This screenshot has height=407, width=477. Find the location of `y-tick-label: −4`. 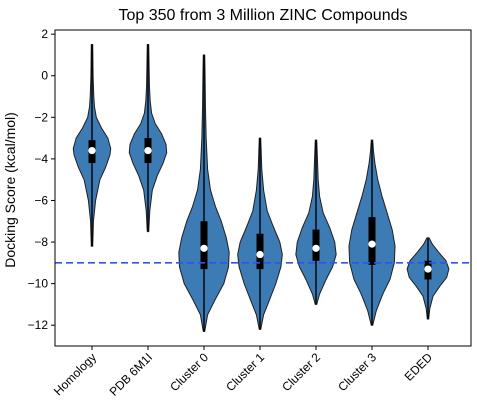

y-tick-label: −4 is located at coordinates (41, 159).